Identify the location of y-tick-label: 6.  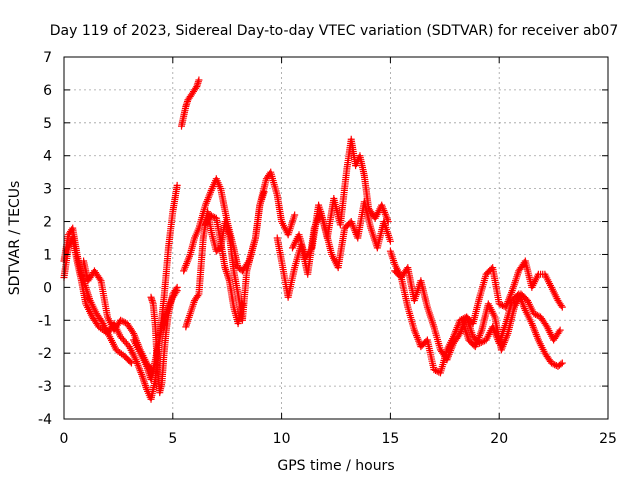
(47, 91).